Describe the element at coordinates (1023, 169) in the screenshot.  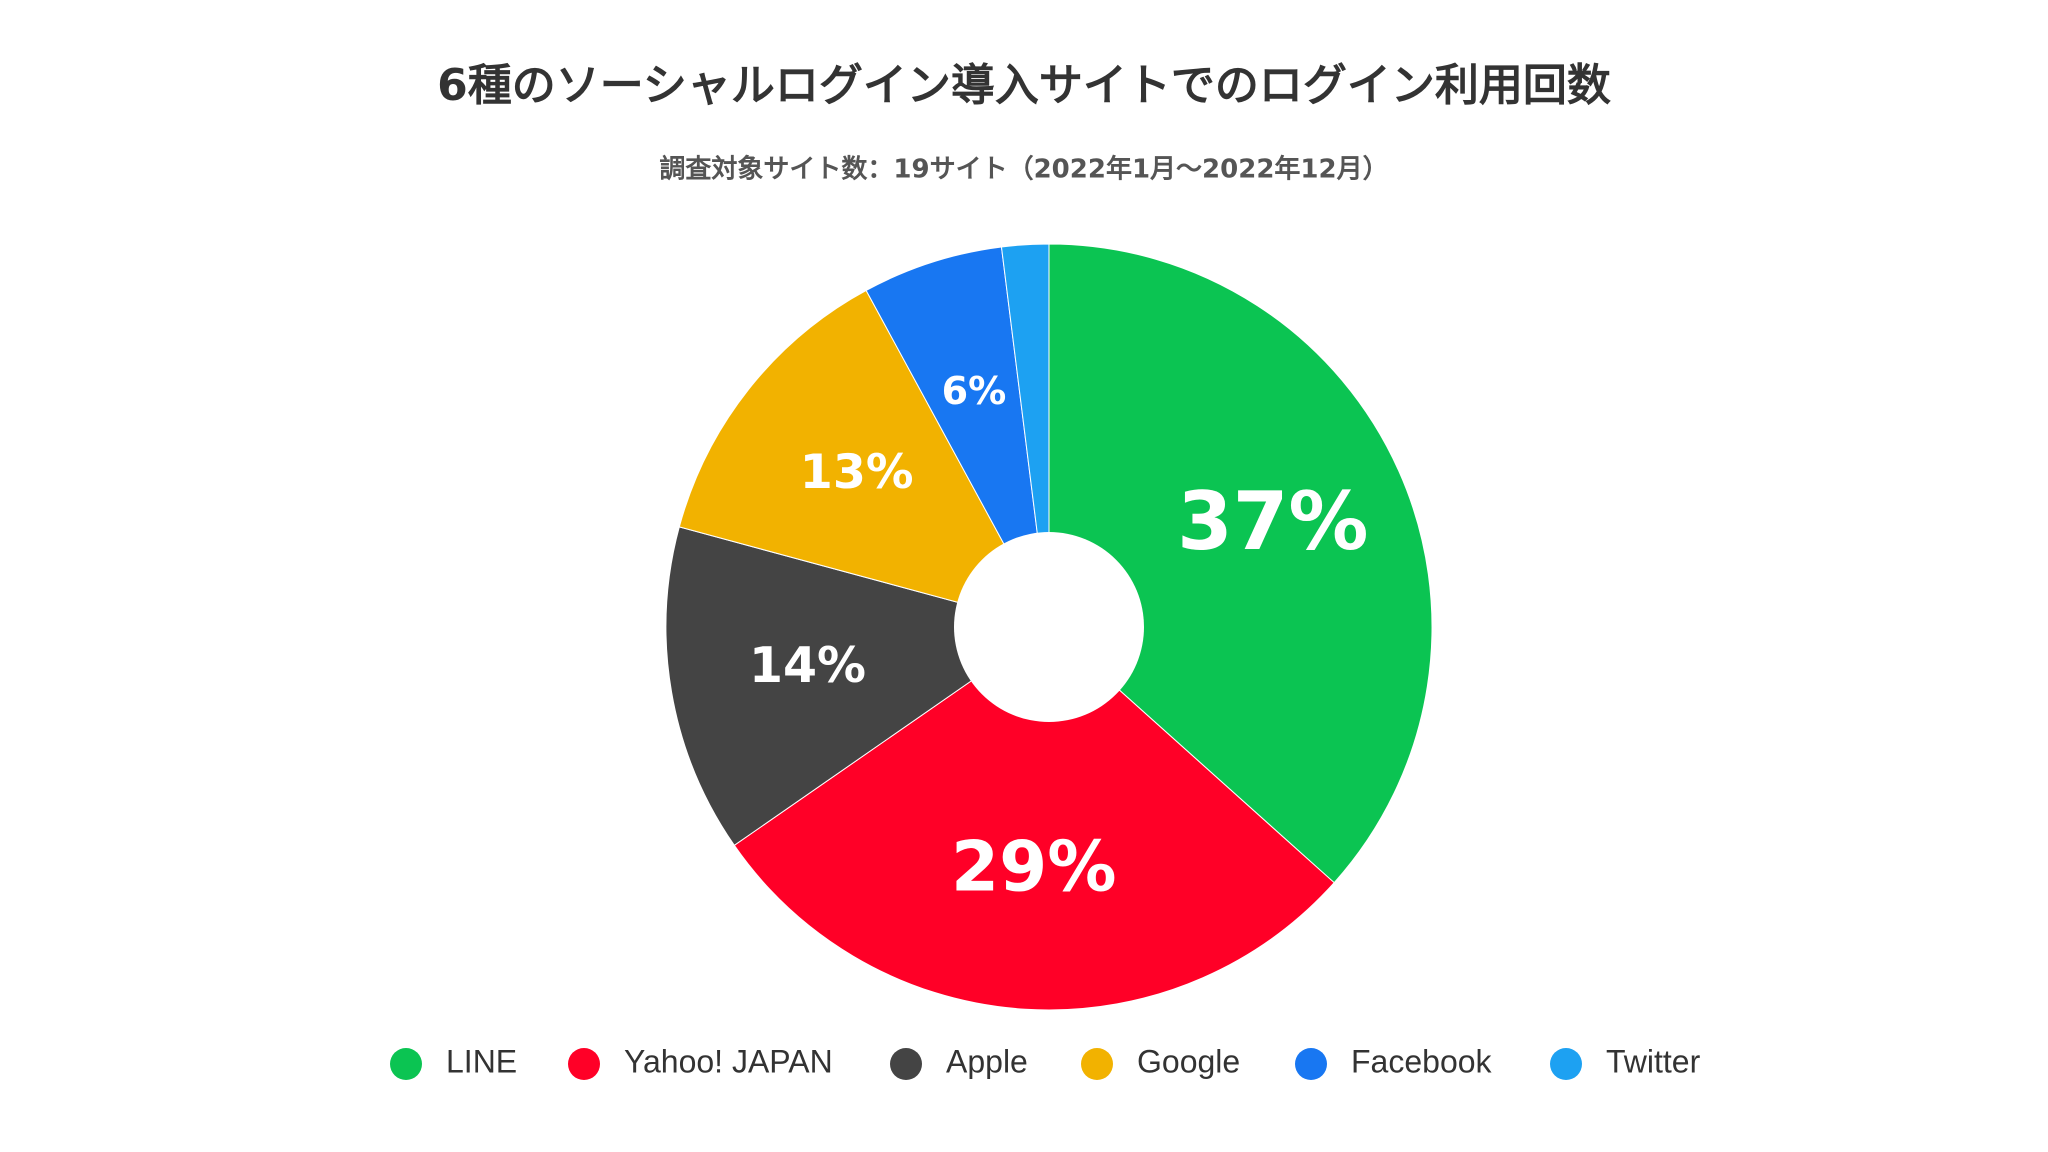
I see `chart-subtitle: 調査対象サイト数：19サイト（2022年1月〜2022年12月）` at that location.